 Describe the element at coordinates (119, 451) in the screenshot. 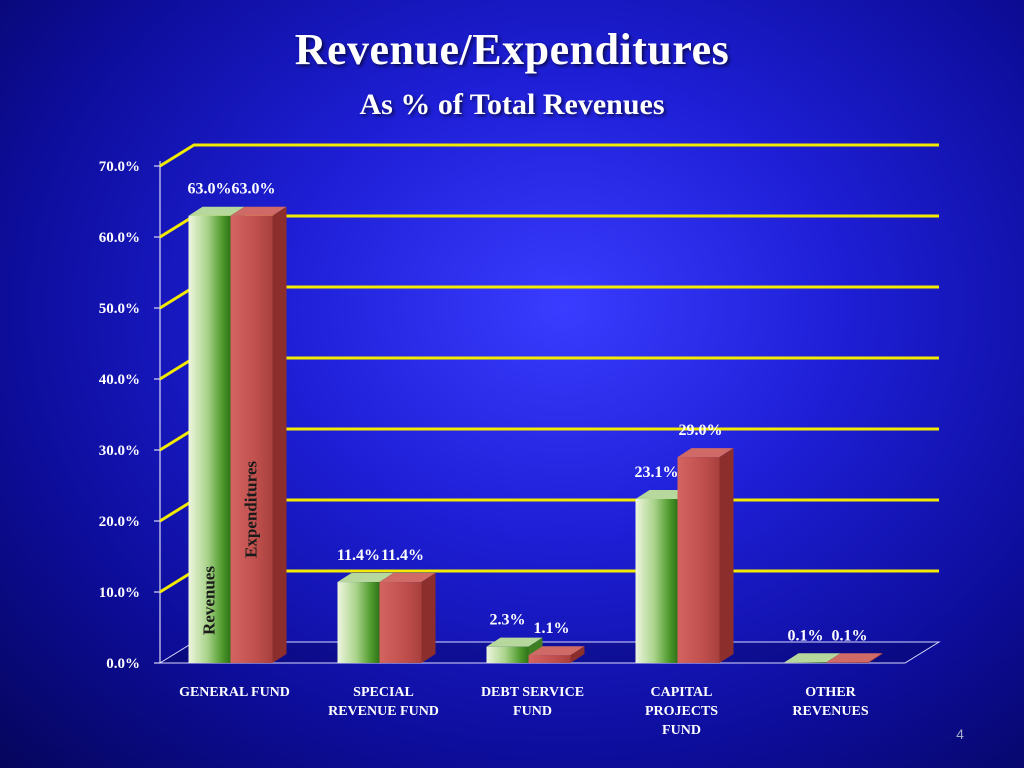

I see `y-tick-label: 30.0%` at that location.